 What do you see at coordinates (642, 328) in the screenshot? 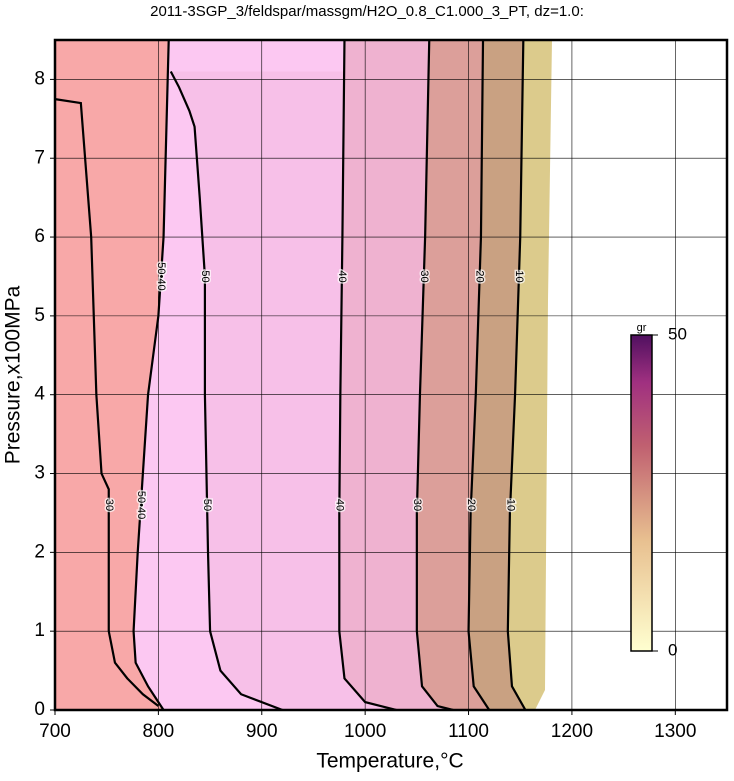
I see `colorbar-label: gr` at bounding box center [642, 328].